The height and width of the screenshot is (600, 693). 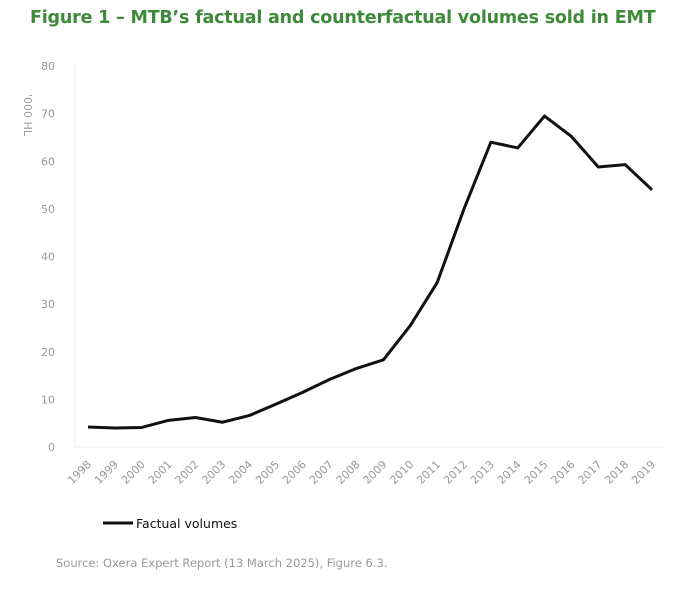 What do you see at coordinates (375, 472) in the screenshot?
I see `x-tick-label: 2009` at bounding box center [375, 472].